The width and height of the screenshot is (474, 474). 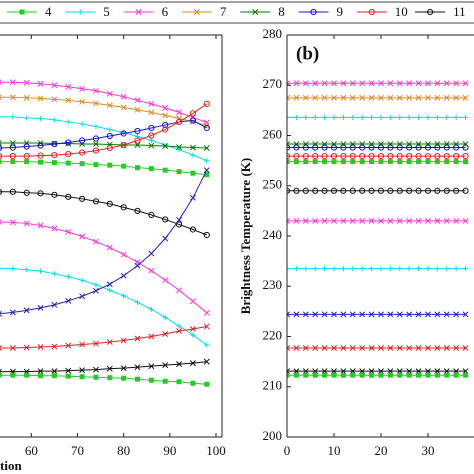 I want to click on legend-label: 11, so click(x=459, y=11).